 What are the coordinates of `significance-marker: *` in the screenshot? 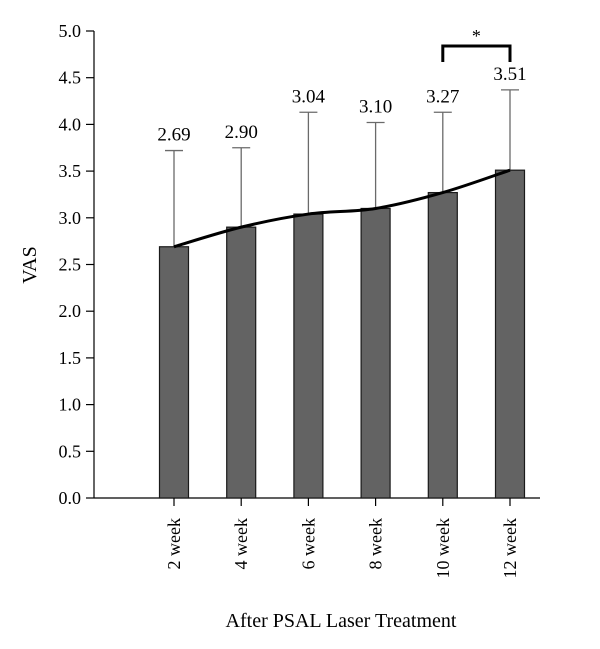 It's located at (476, 44).